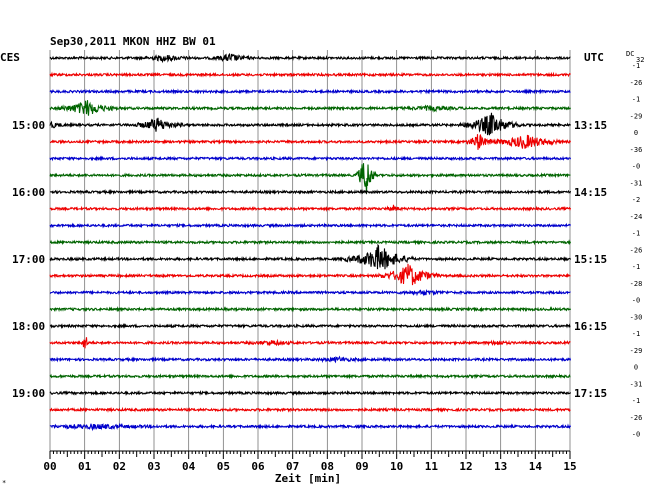 The image size is (650, 494). What do you see at coordinates (258, 466) in the screenshot?
I see `x-tick-label: 06` at bounding box center [258, 466].